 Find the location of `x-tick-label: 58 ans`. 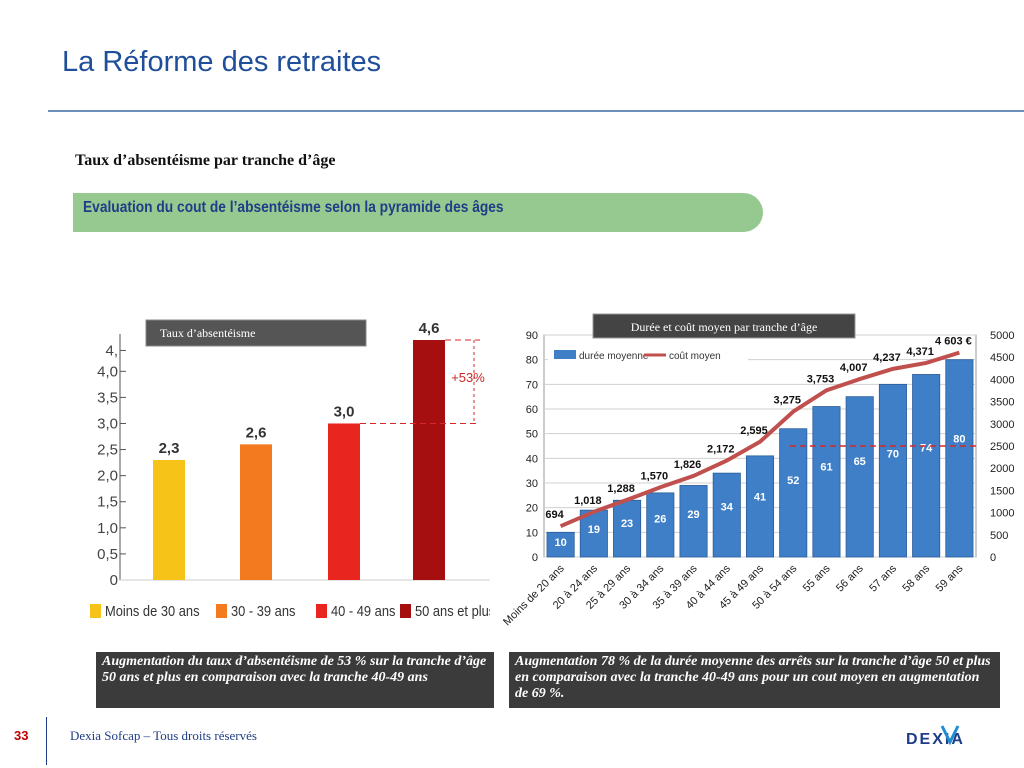

x-tick-label: 58 ans is located at coordinates (916, 578).